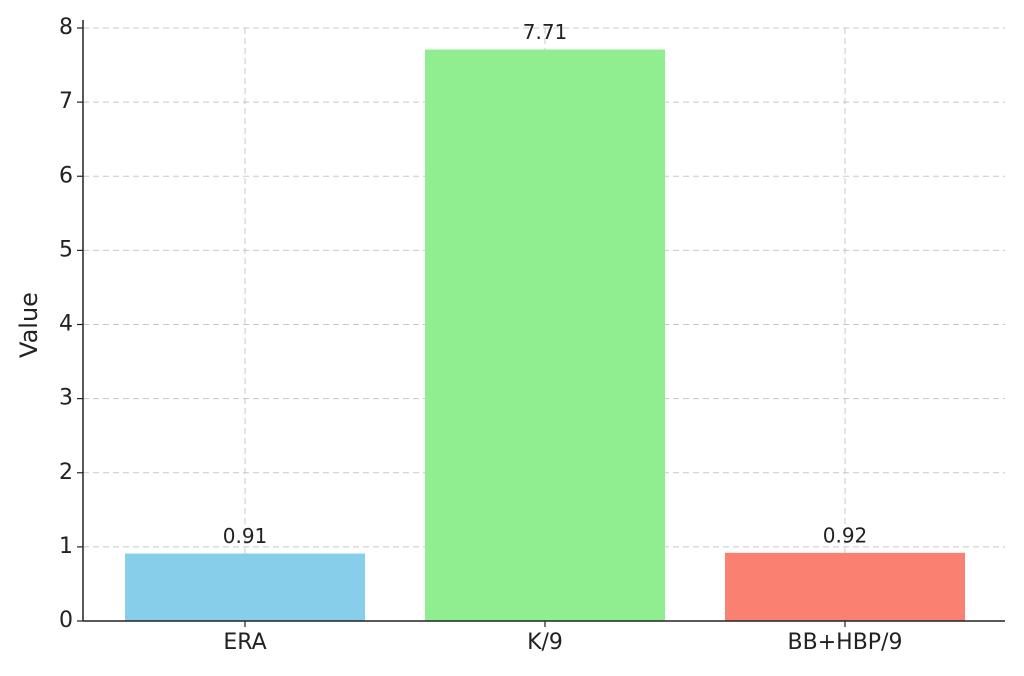 This screenshot has height=676, width=1024. What do you see at coordinates (29, 325) in the screenshot?
I see `y-axis-label: Value` at bounding box center [29, 325].